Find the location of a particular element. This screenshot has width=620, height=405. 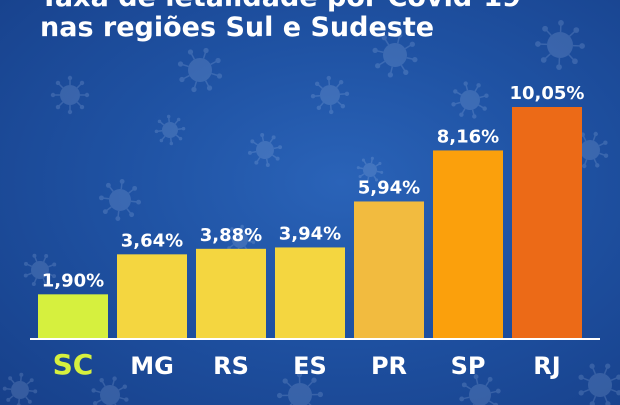

category-label-mg: MG is located at coordinates (152, 366).